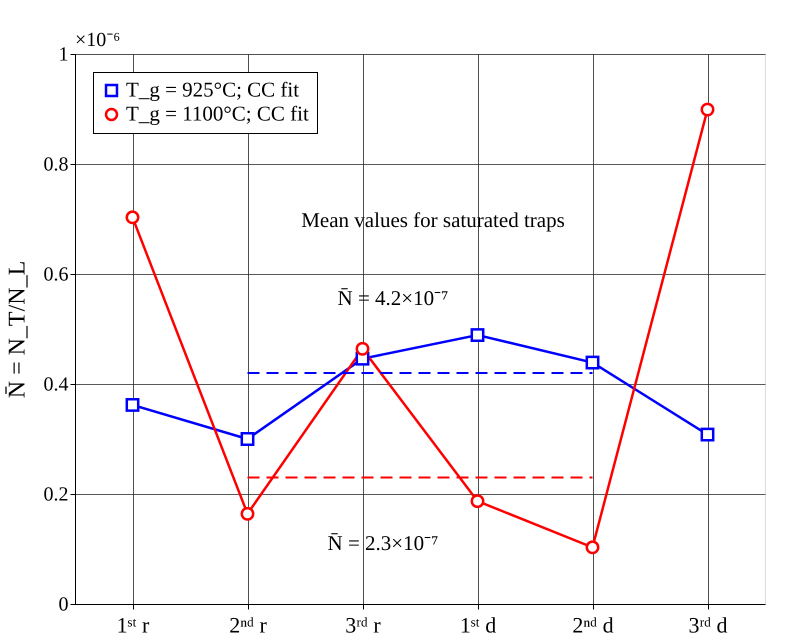  I want to click on y-tick-label: 0, so click(63, 605).